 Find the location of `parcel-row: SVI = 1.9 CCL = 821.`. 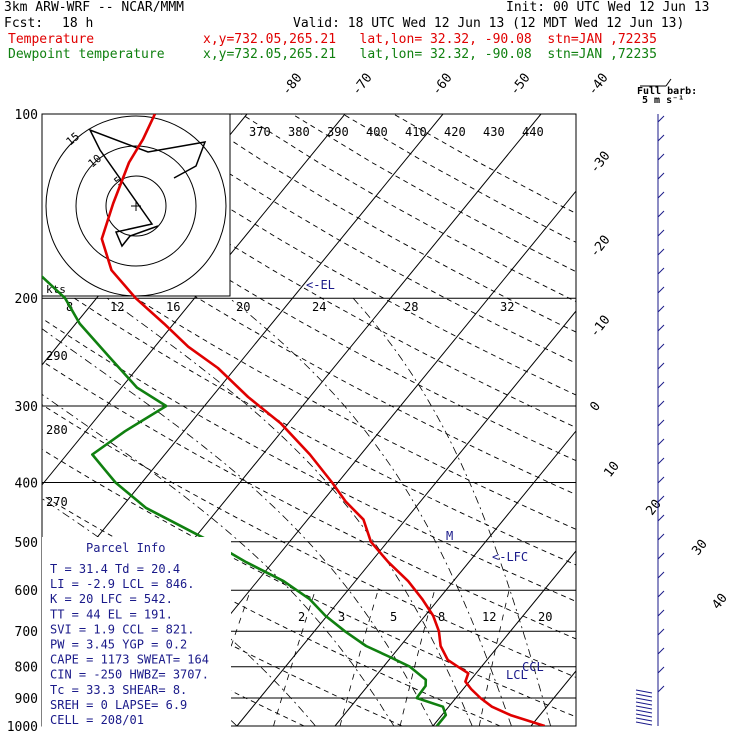

parcel-row: SVI = 1.9 CCL = 821. is located at coordinates (122, 629).